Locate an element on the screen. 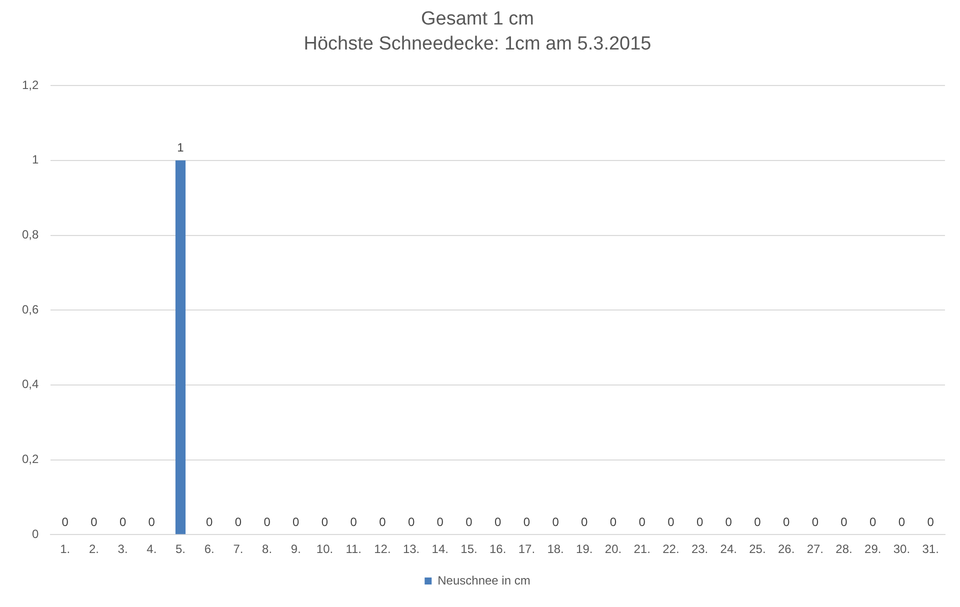 The height and width of the screenshot is (607, 960). x-tick-label: 30. is located at coordinates (901, 549).